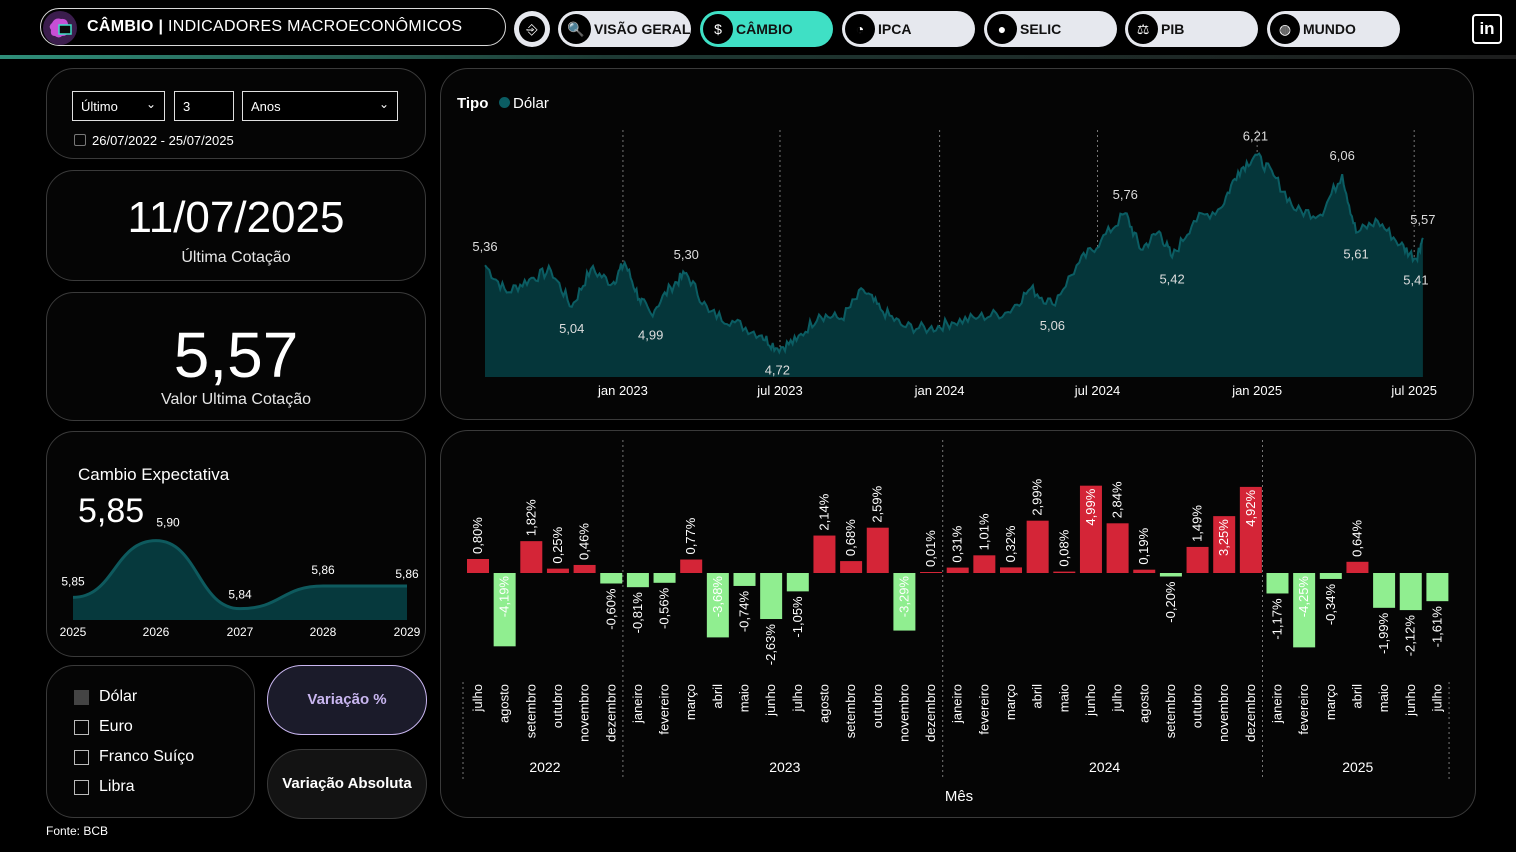  I want to click on bar-data-label: -3,29%, so click(903, 597).